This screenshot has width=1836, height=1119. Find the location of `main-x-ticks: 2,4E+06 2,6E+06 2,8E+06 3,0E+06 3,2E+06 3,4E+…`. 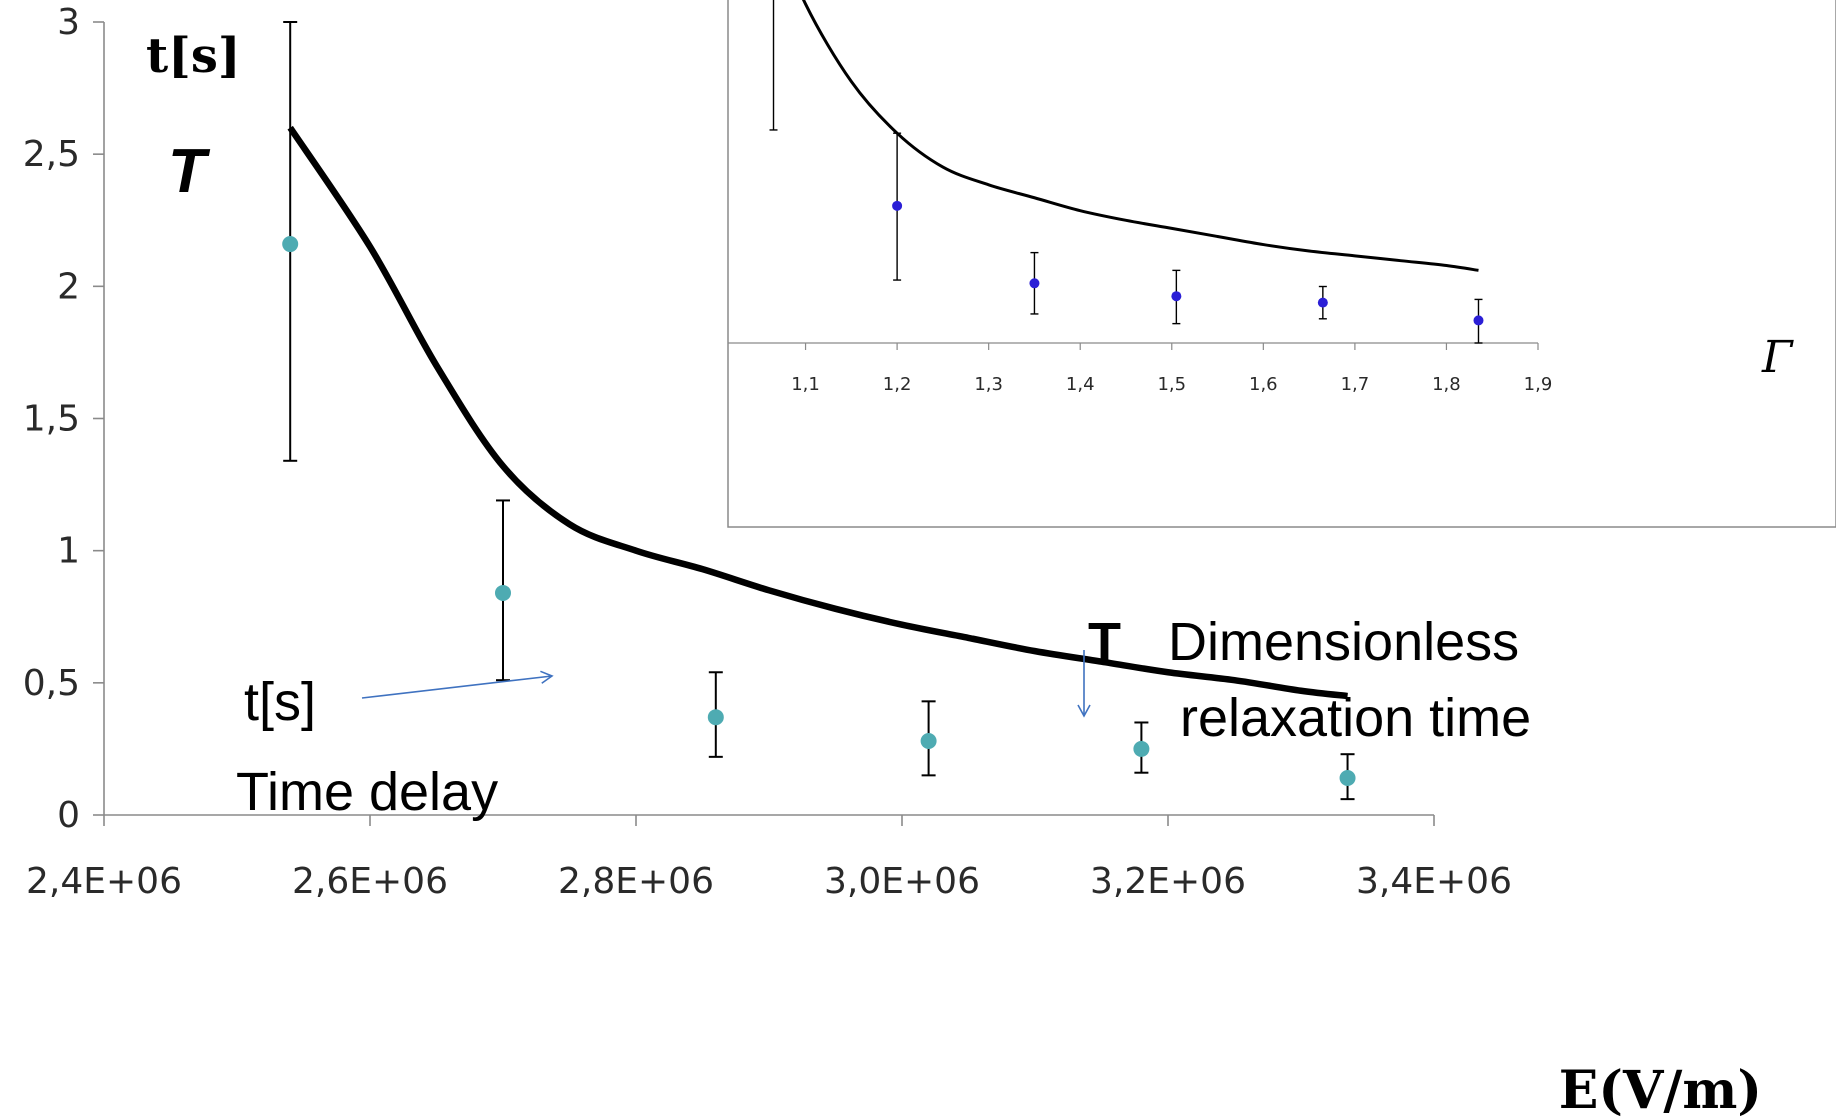

main-x-ticks: 2,4E+06 2,6E+06 2,8E+06 3,0E+06 3,2E+06 3,4E+… is located at coordinates (769, 858).